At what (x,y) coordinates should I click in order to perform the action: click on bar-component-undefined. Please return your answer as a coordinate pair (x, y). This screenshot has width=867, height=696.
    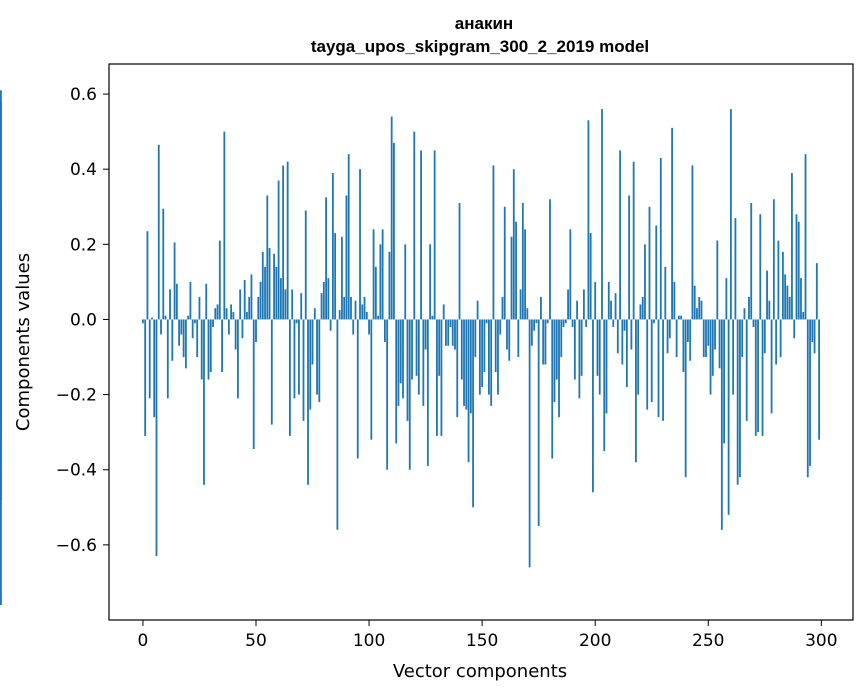
    Looking at the image, I should click on (1, 347).